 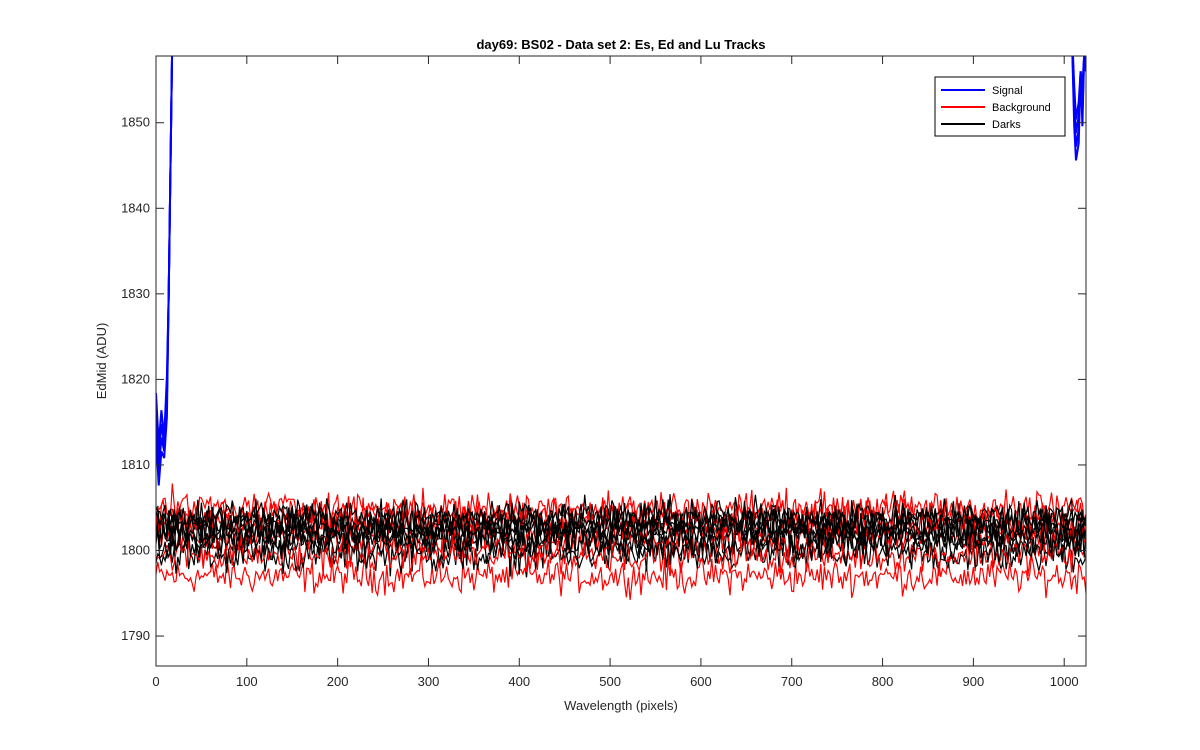 I want to click on y-tick-label: 1830, so click(x=135, y=293).